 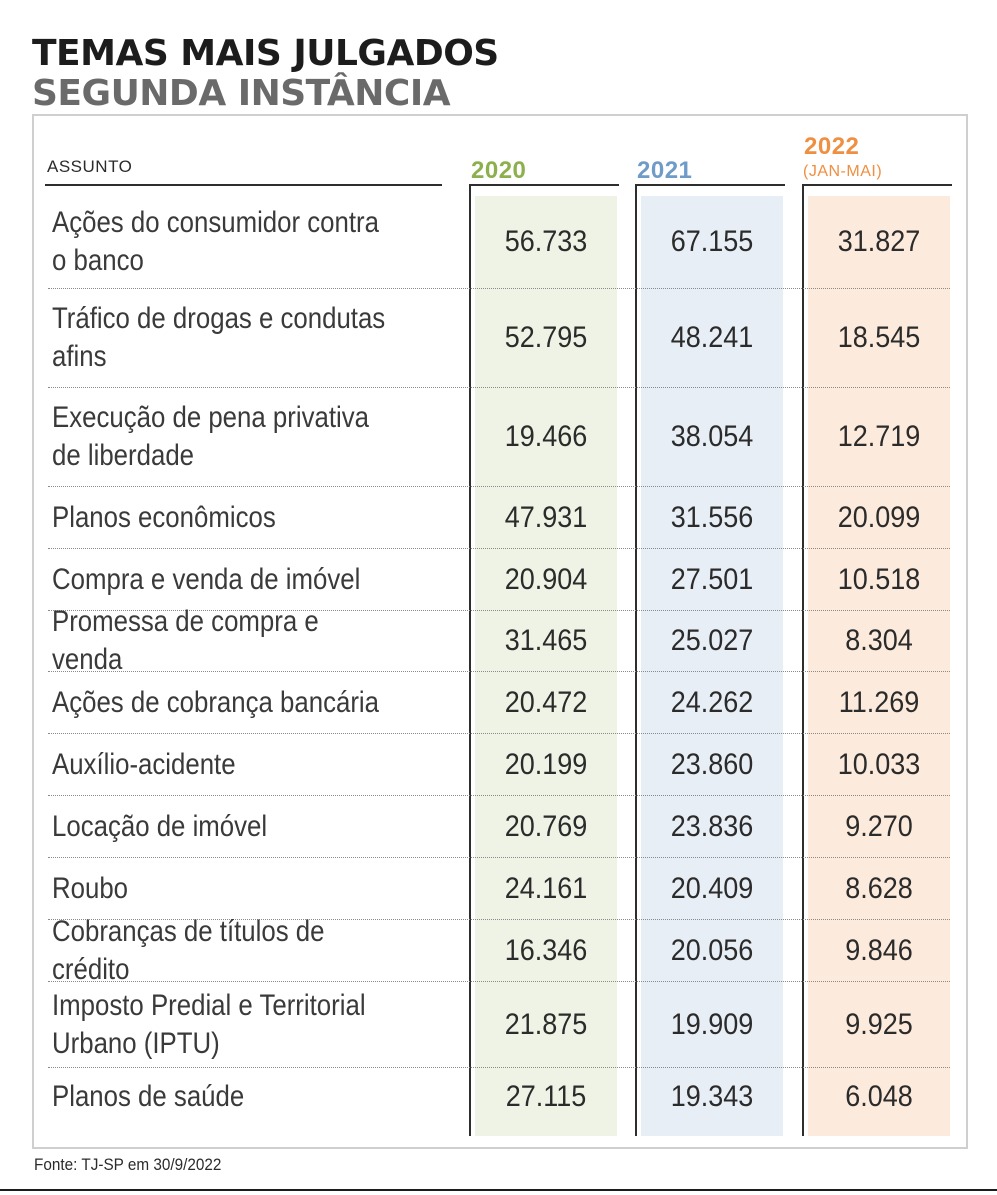 I want to click on value-2021: 24.262, so click(x=712, y=702).